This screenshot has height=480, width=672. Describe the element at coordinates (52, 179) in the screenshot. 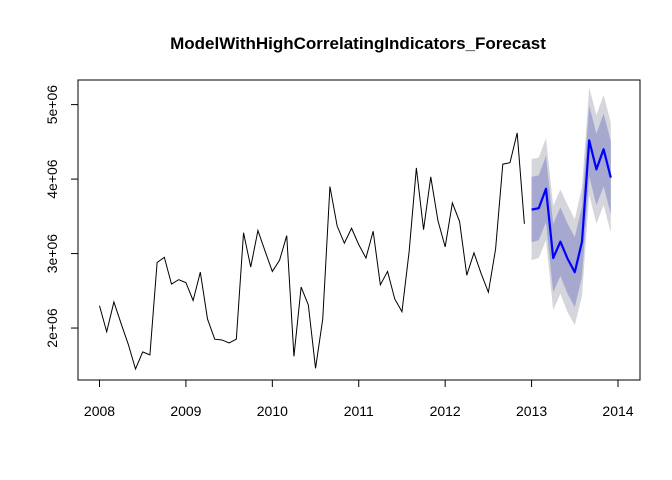

I see `y-tick-label: 4e+06` at that location.